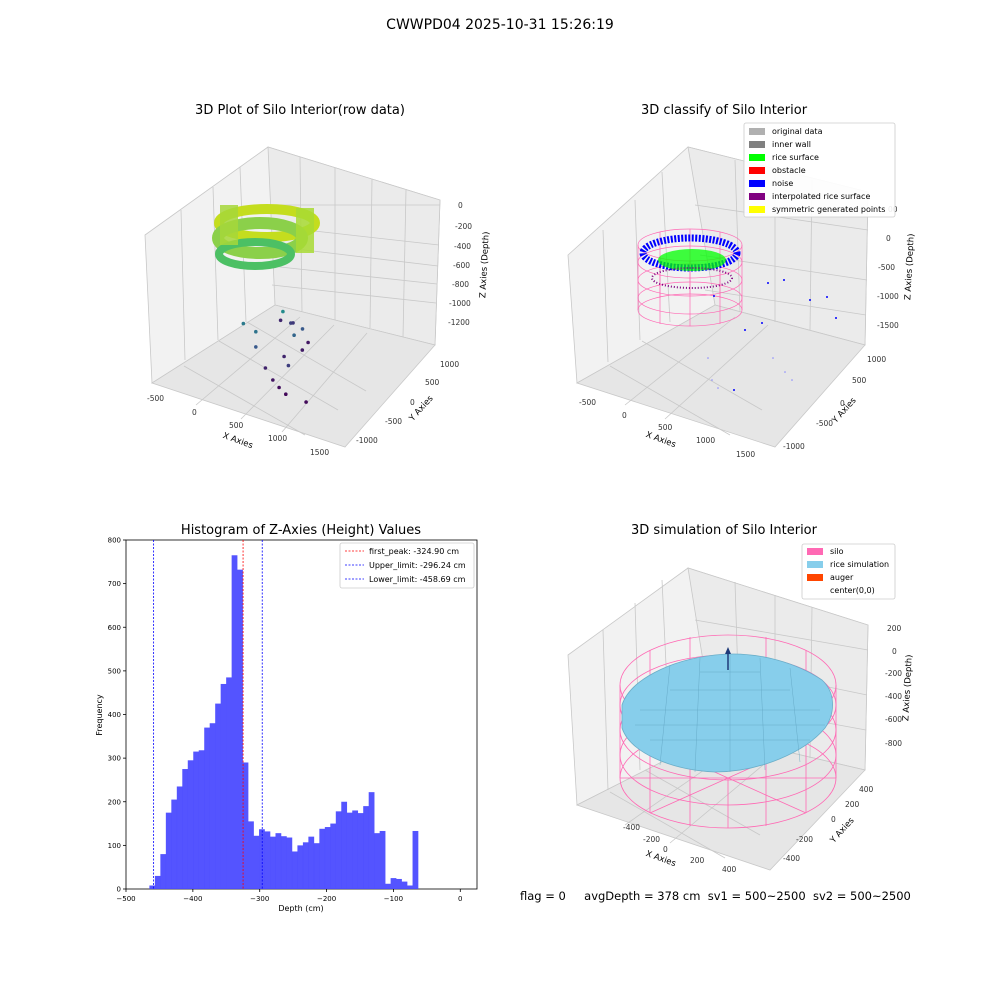 The width and height of the screenshot is (1000, 1000). What do you see at coordinates (289, 896) in the screenshot?
I see `x-axis-ticks: −500 −400 −300 −200 −100 0` at bounding box center [289, 896].